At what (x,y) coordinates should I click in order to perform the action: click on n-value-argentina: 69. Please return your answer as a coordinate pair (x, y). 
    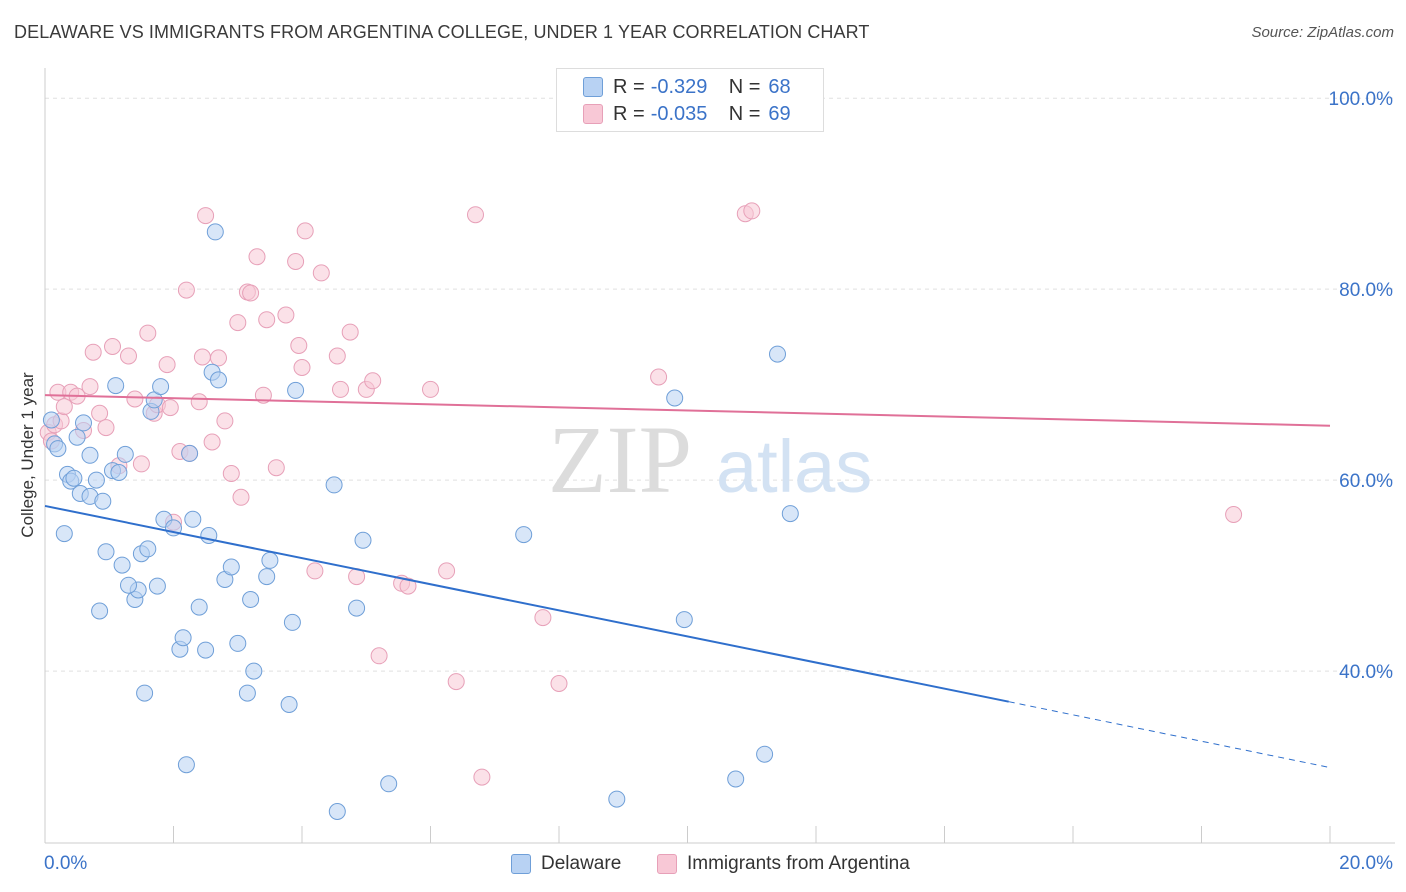
    Looking at the image, I should click on (779, 113).